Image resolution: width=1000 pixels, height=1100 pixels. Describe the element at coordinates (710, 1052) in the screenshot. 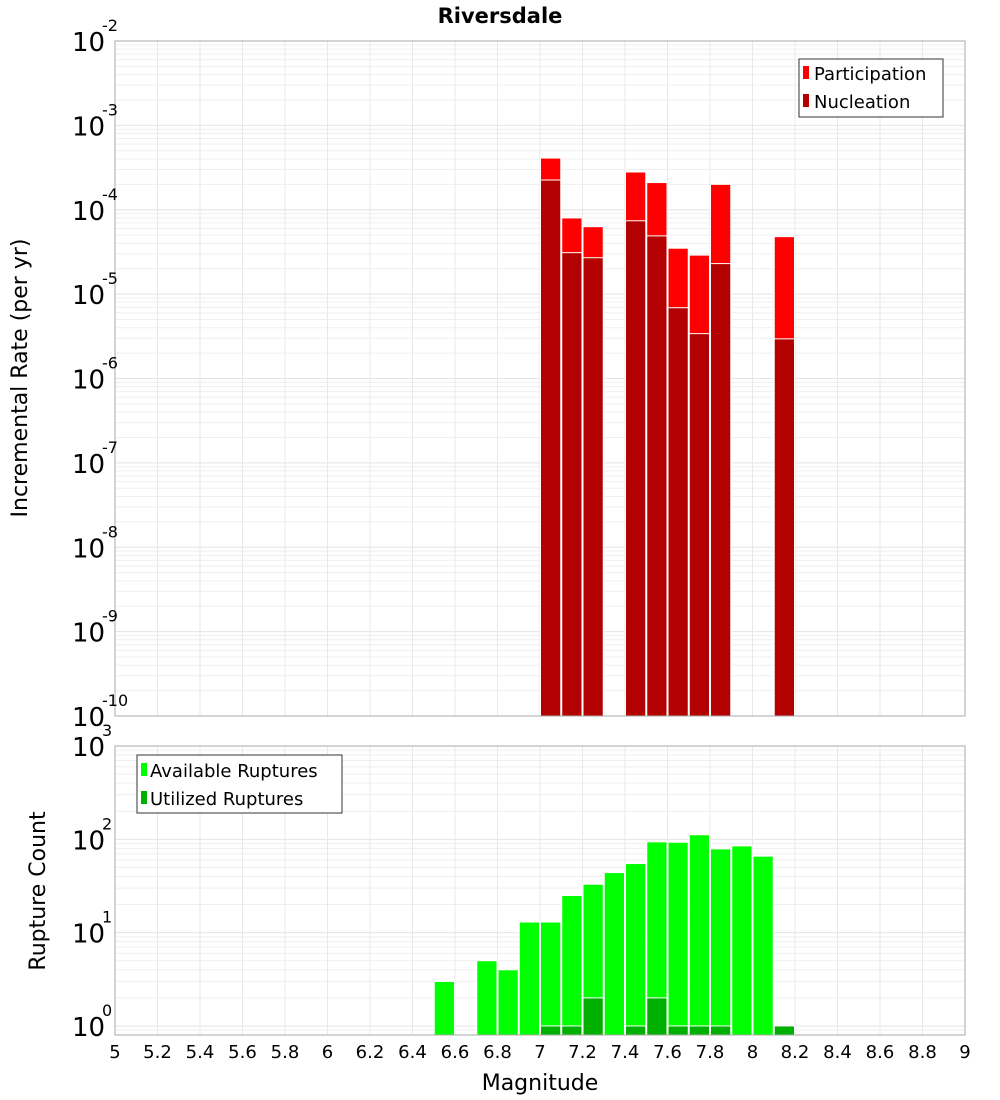

I see `x-tick-label: 7.8` at that location.